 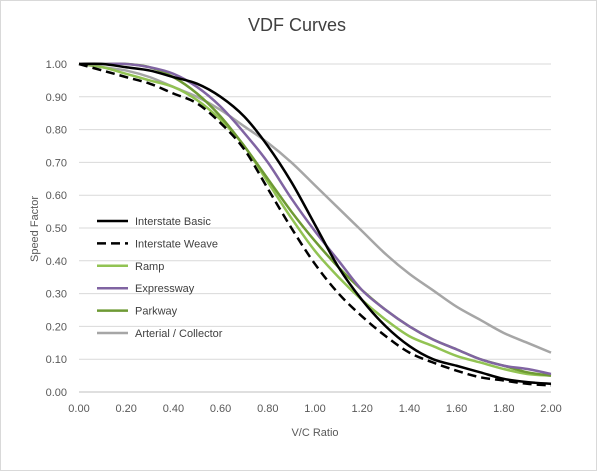 What do you see at coordinates (173, 409) in the screenshot?
I see `x-tick-label: 0.40` at bounding box center [173, 409].